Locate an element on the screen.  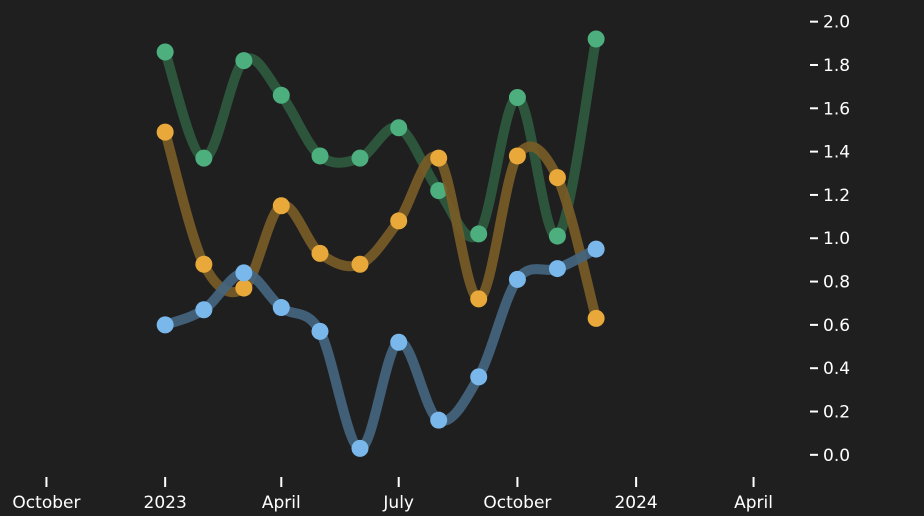
y-tick-label: 0.2 is located at coordinates (836, 413).